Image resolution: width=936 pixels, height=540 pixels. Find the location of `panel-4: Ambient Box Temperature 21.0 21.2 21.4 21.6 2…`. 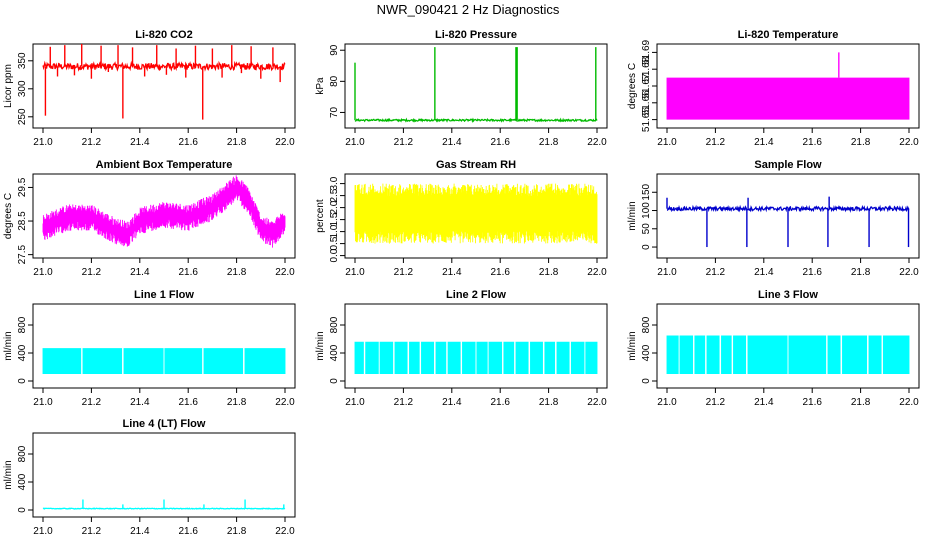

panel-4: Ambient Box Temperature 21.0 21.2 21.4 21.6 2… is located at coordinates (149, 218).